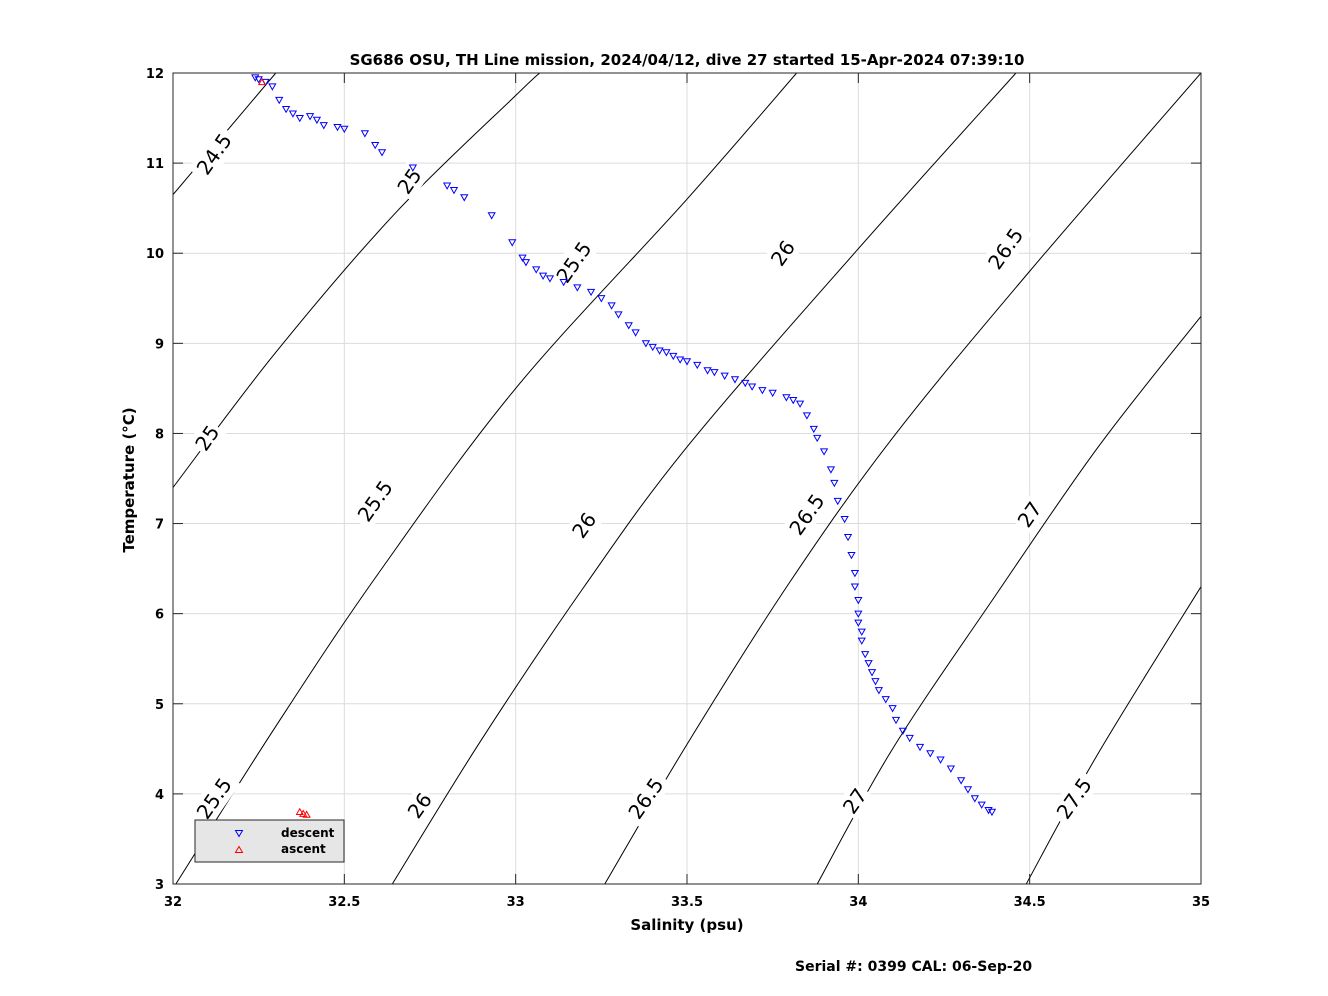 The image size is (1328, 996). What do you see at coordinates (686, 925) in the screenshot?
I see `x-axis-label: Salinity (psu)` at bounding box center [686, 925].